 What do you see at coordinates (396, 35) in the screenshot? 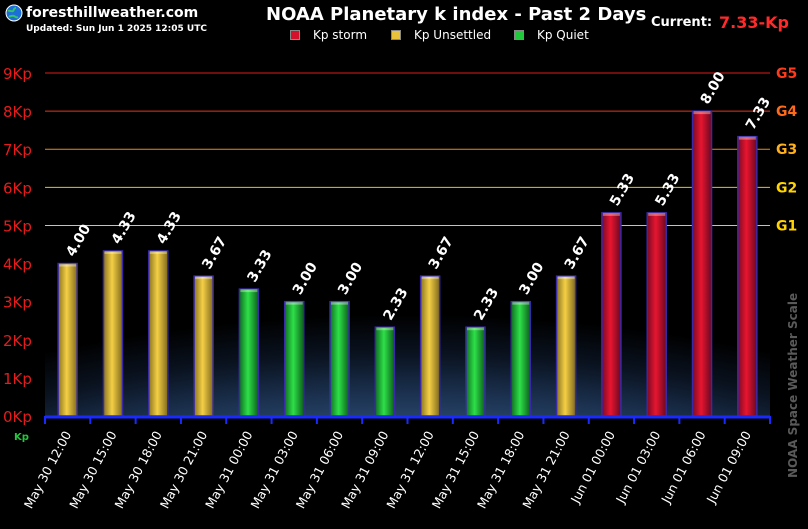
I see `unsettled-swatch` at bounding box center [396, 35].